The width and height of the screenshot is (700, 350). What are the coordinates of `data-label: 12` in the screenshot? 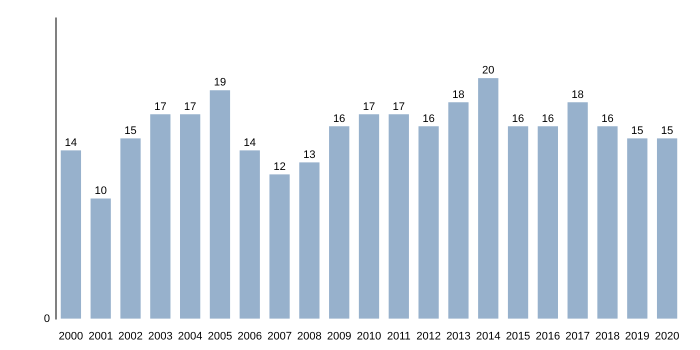 It's located at (279, 166).